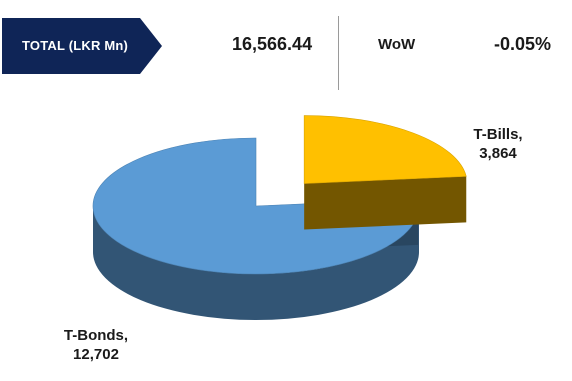 The image size is (572, 381). Describe the element at coordinates (385, 149) in the screenshot. I see `slice-top` at that location.